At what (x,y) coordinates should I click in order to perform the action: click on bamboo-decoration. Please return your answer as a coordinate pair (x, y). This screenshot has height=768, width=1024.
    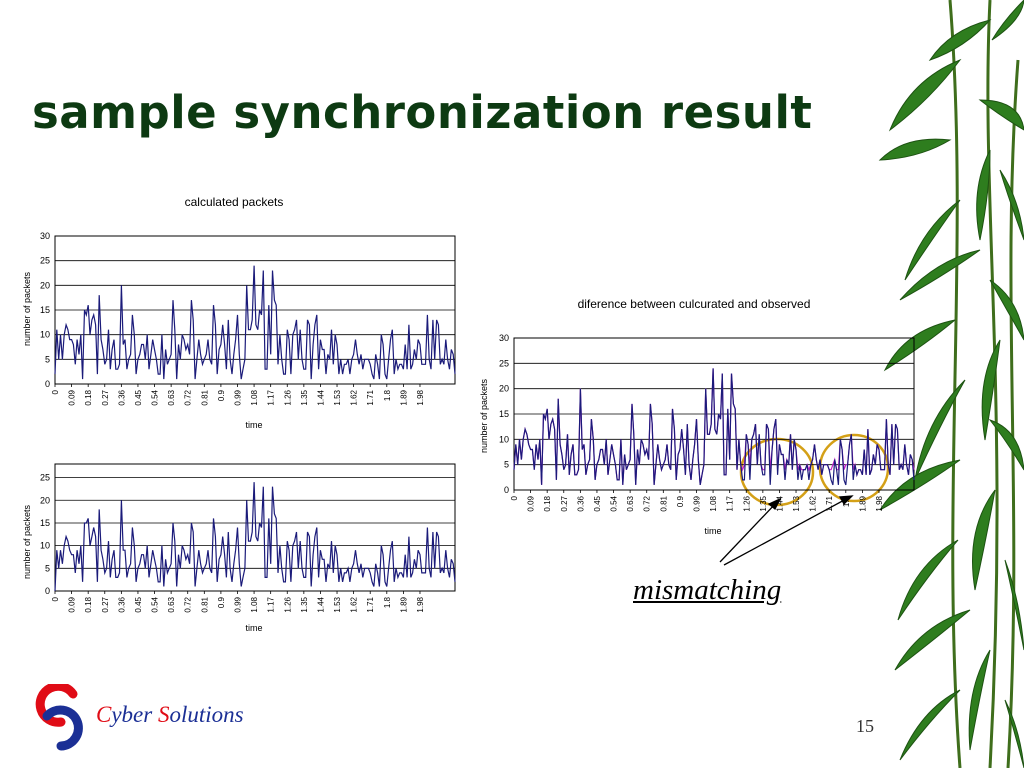
    Looking at the image, I should click on (951, 384).